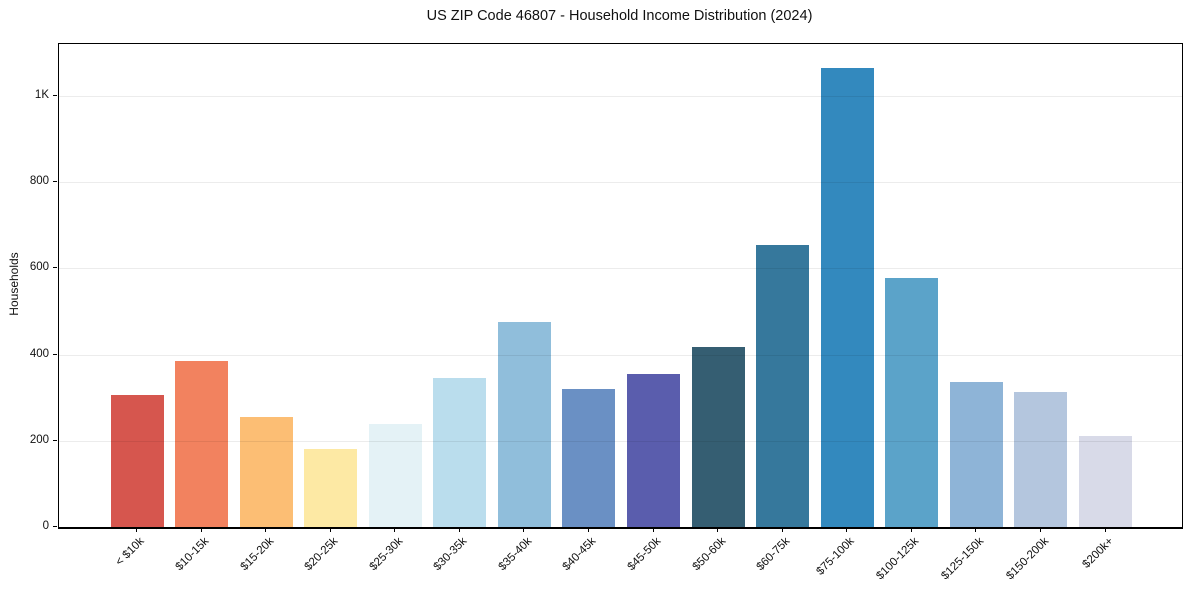  What do you see at coordinates (976, 454) in the screenshot?
I see `bar-$125-150k` at bounding box center [976, 454].